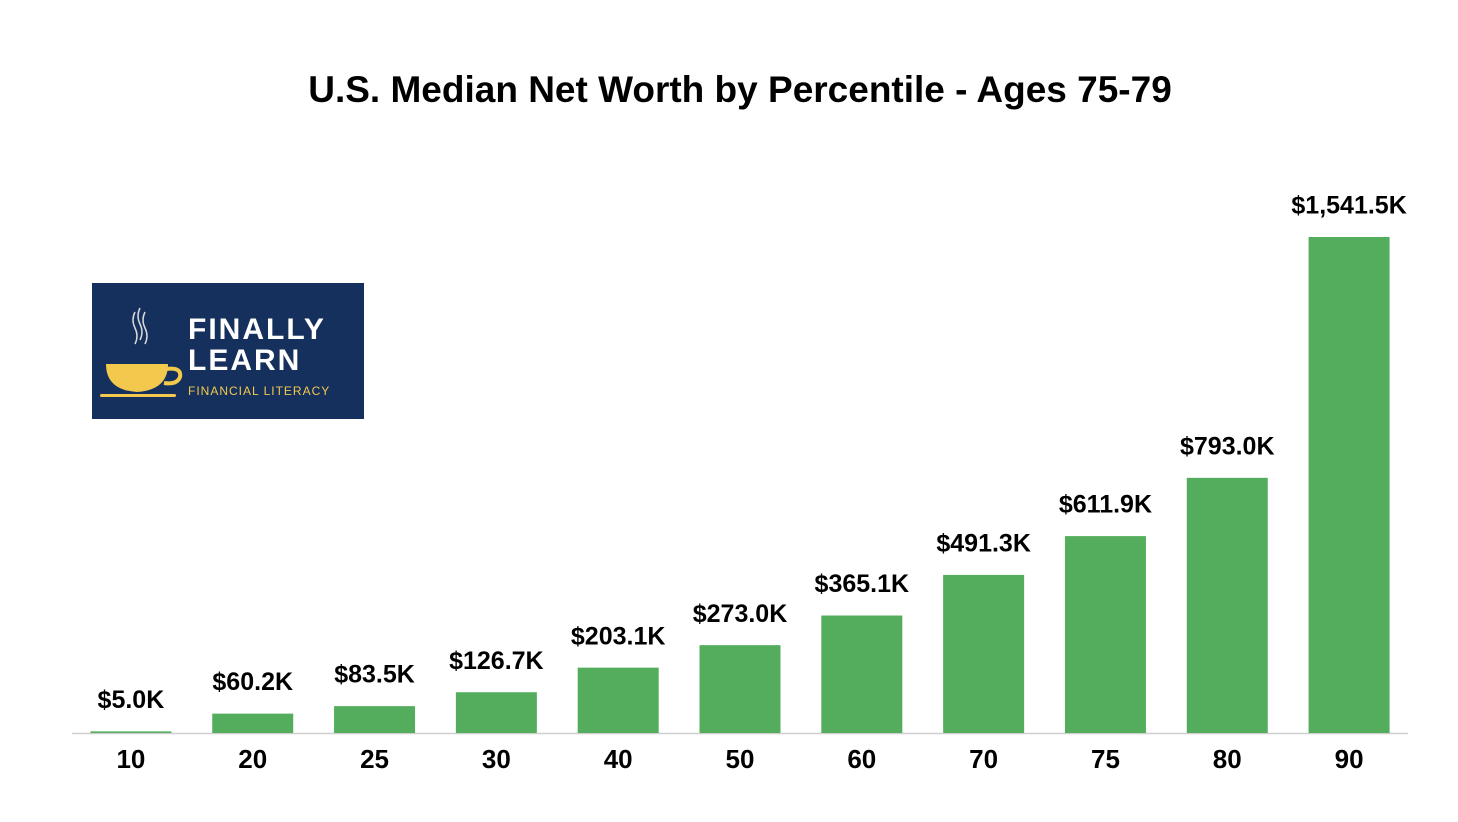  I want to click on logo-tagline: FINANCIAL LITERACY, so click(259, 391).